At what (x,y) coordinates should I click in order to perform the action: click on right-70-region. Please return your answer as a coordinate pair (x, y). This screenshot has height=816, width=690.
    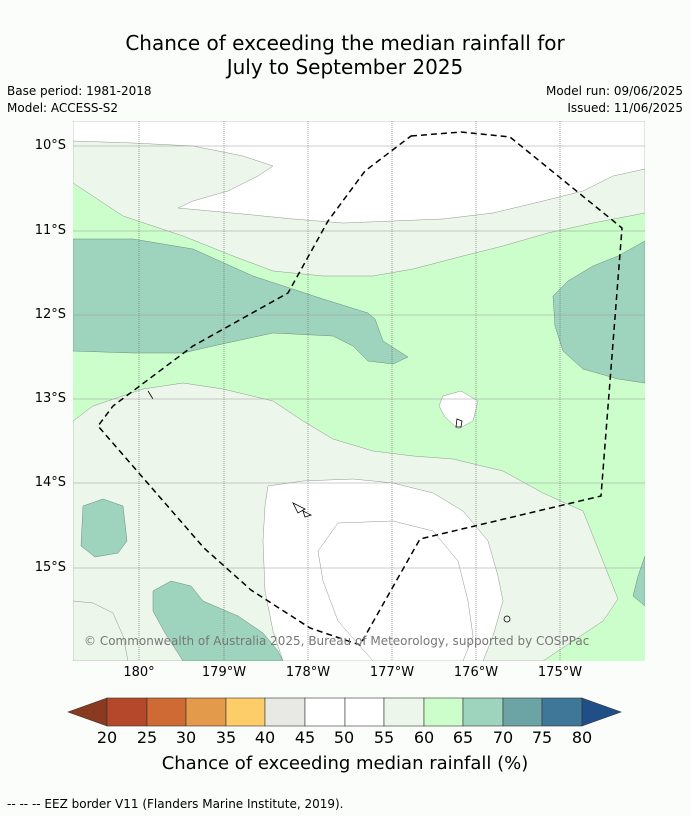
    Looking at the image, I should click on (598, 312).